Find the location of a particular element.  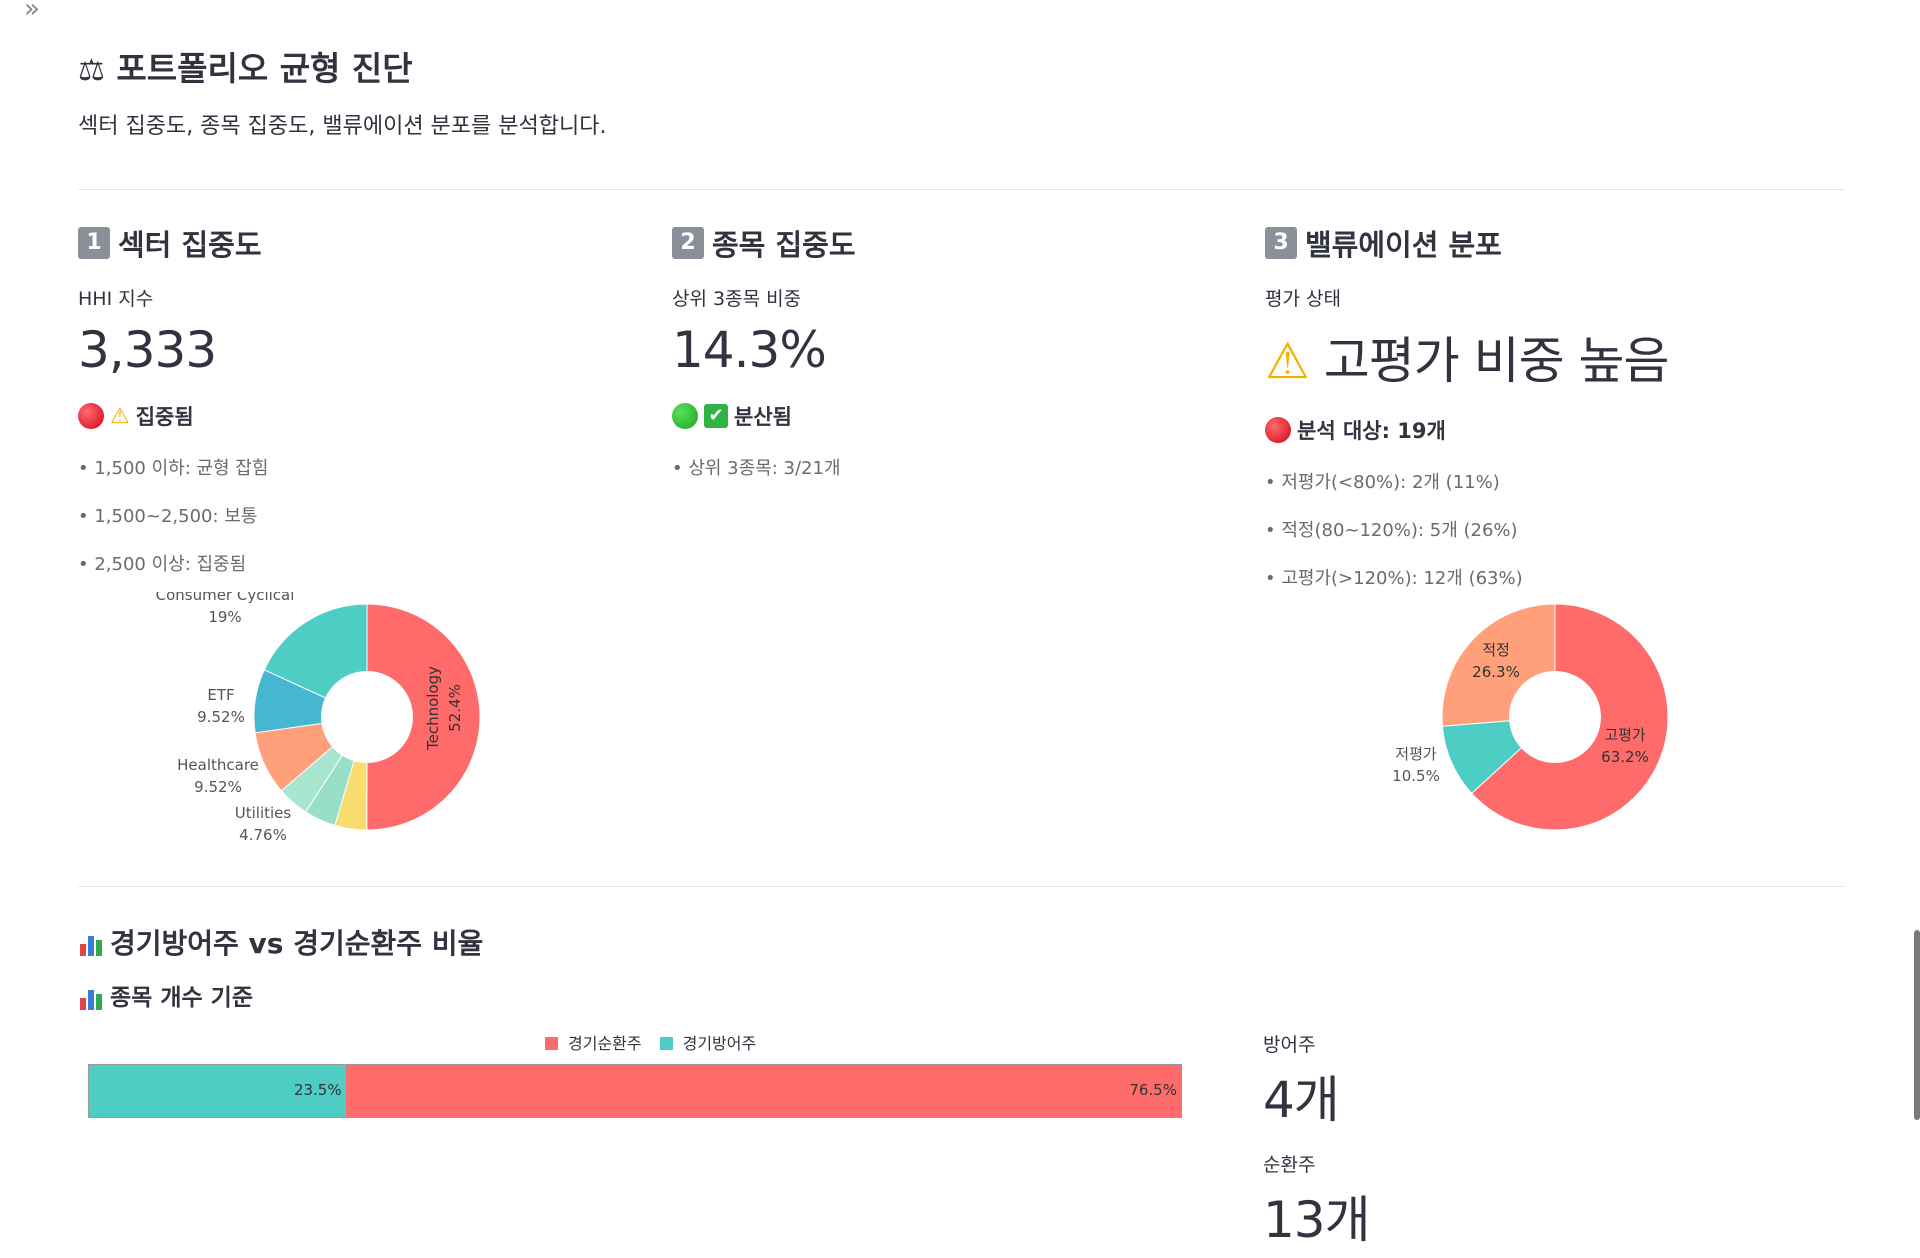

slice-label-name: ETF is located at coordinates (220, 695).